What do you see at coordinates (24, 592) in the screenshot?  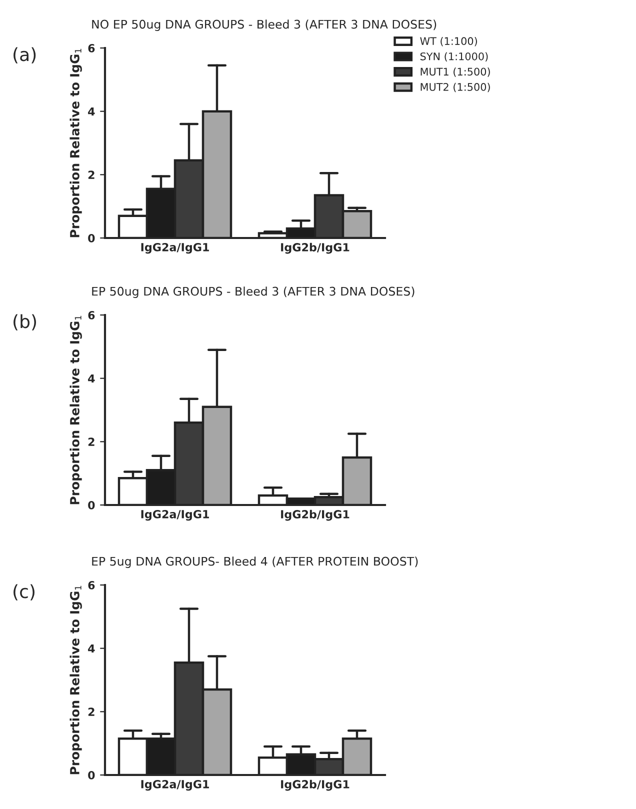 I see `text: (c)` at bounding box center [24, 592].